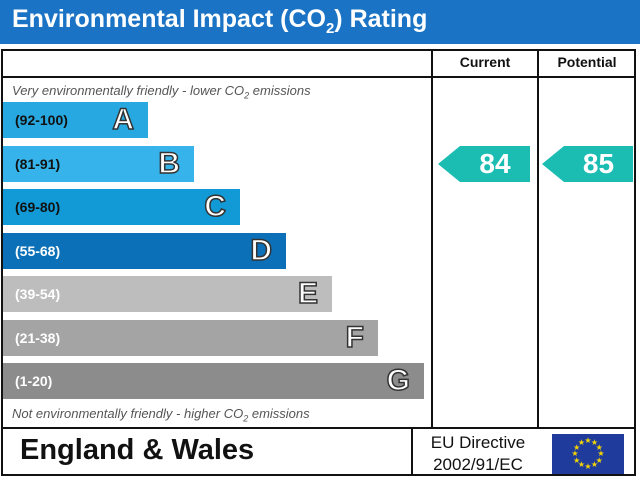 Image resolution: width=640 pixels, height=480 pixels. Describe the element at coordinates (215, 206) in the screenshot. I see `band-letter: C` at that location.